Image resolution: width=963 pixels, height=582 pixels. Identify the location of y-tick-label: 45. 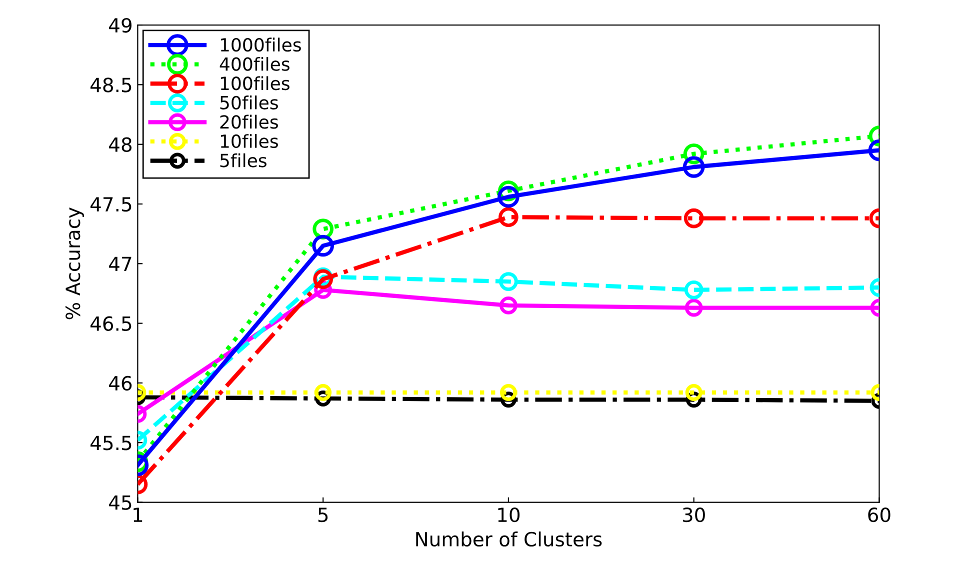
(120, 502).